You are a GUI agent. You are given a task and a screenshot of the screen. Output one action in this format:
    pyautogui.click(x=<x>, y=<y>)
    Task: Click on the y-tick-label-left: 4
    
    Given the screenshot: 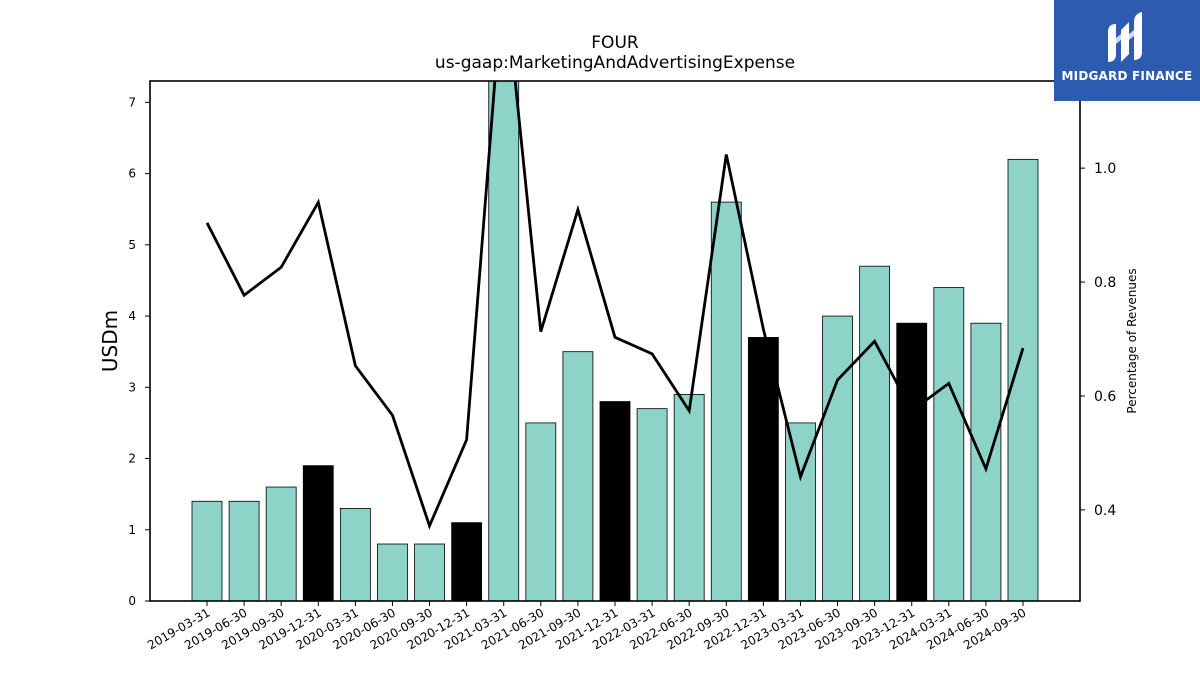 What is the action you would take?
    pyautogui.click(x=132, y=316)
    